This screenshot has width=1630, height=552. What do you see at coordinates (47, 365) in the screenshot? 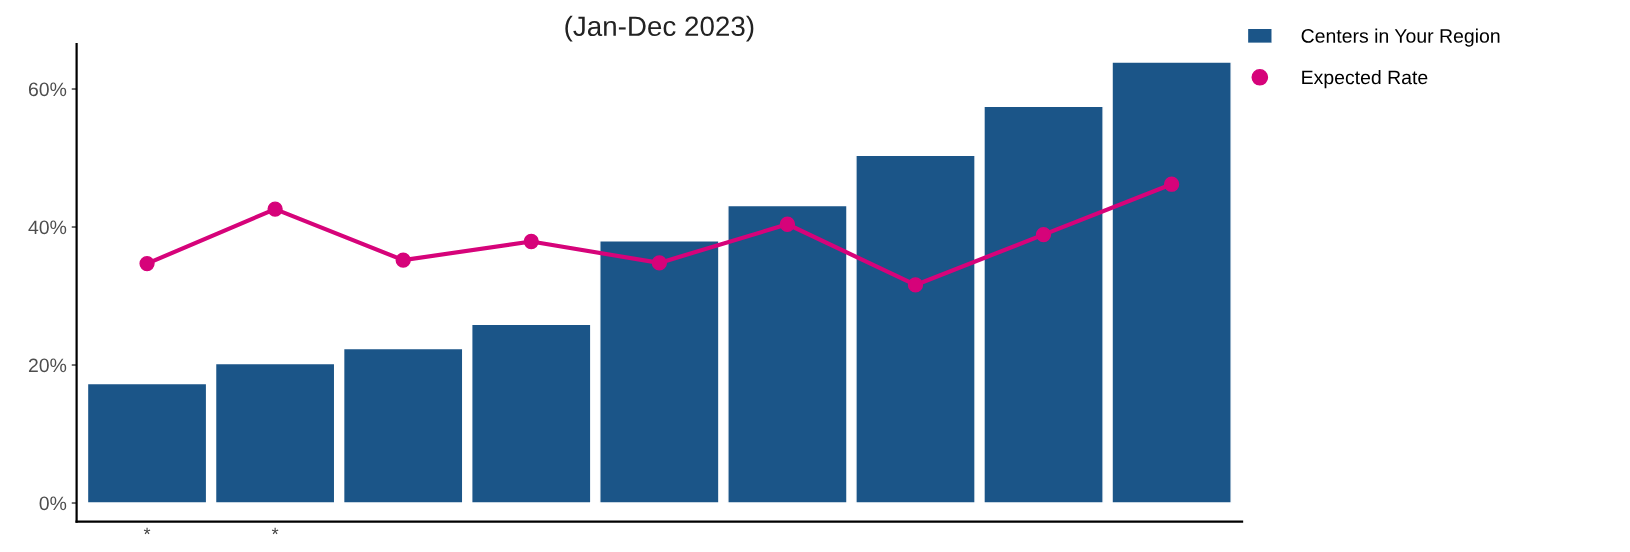
I see `y-tick-label: 20%` at bounding box center [47, 365].